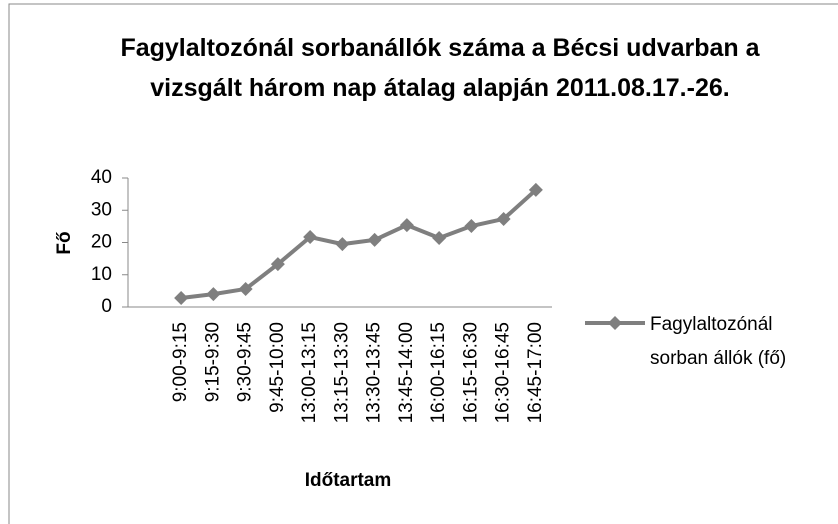 This screenshot has height=524, width=838. Describe the element at coordinates (718, 341) in the screenshot. I see `legend-label: Fagylaltozónál sorban állók (fő)` at that location.